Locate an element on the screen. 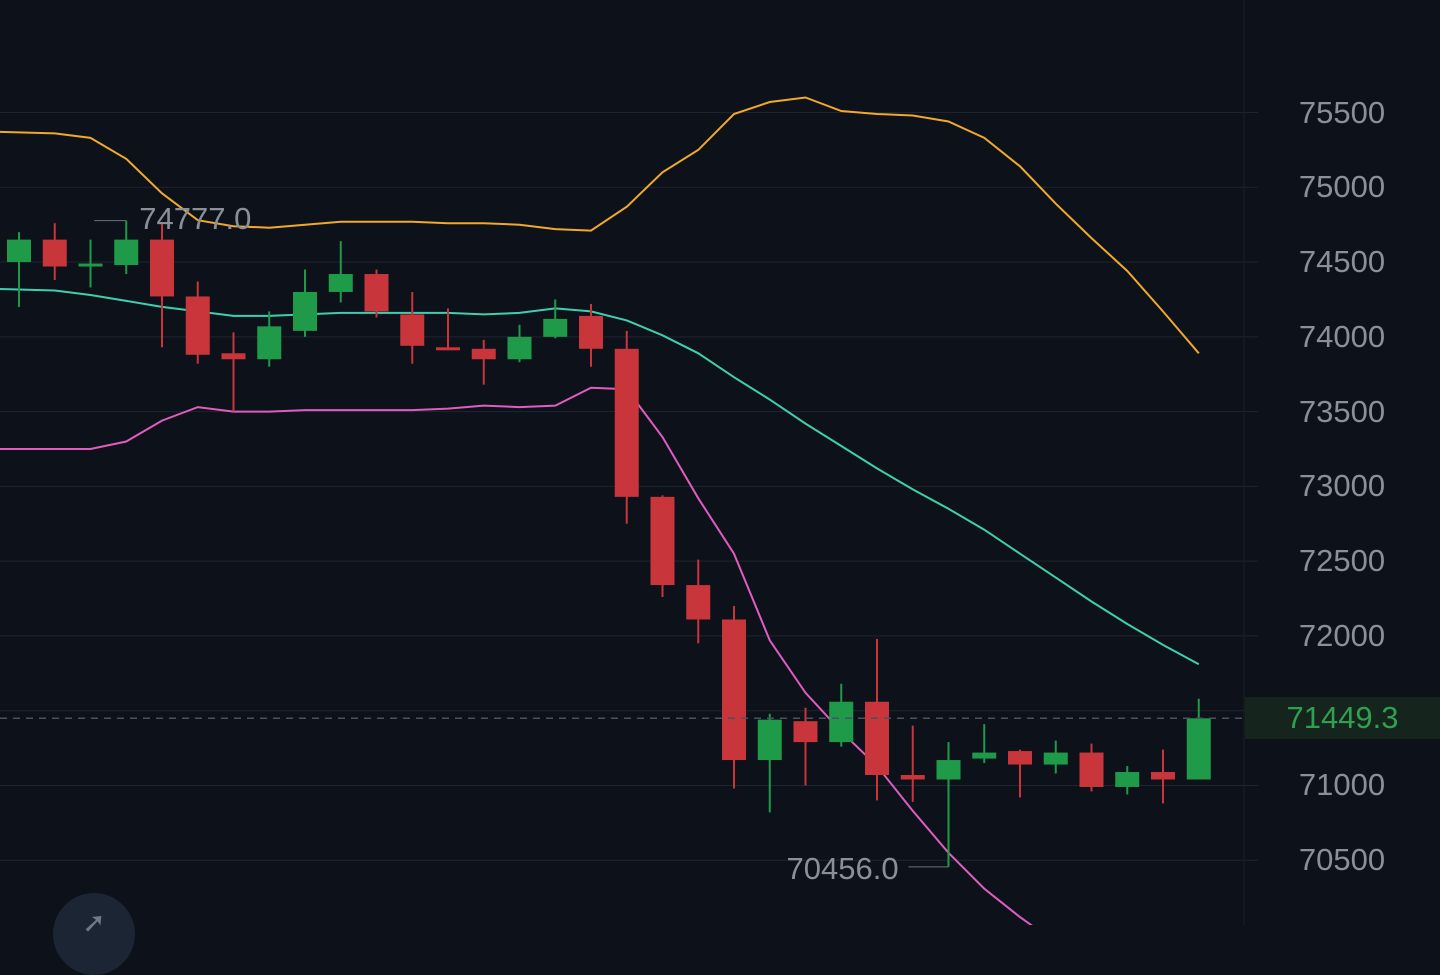 This screenshot has width=1440, height=975. last-price-label: 71449.3 is located at coordinates (1342, 718).